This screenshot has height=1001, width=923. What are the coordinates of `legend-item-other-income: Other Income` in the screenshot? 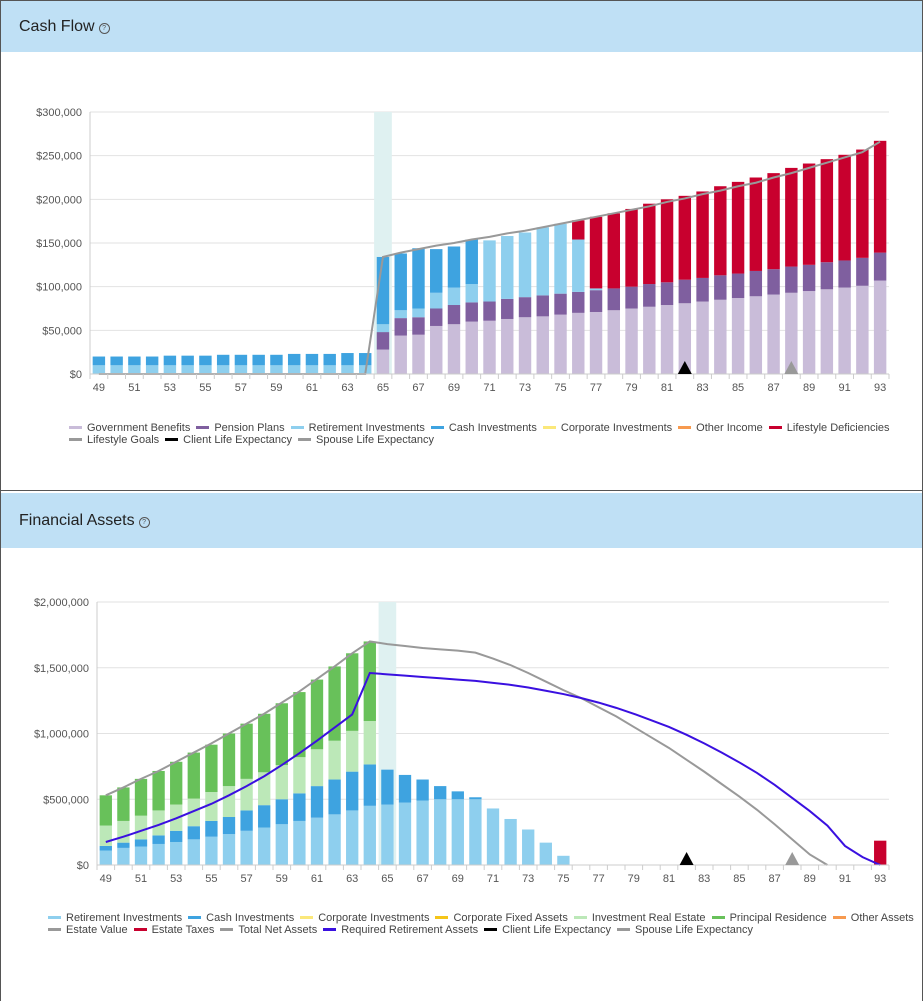 It's located at (720, 428).